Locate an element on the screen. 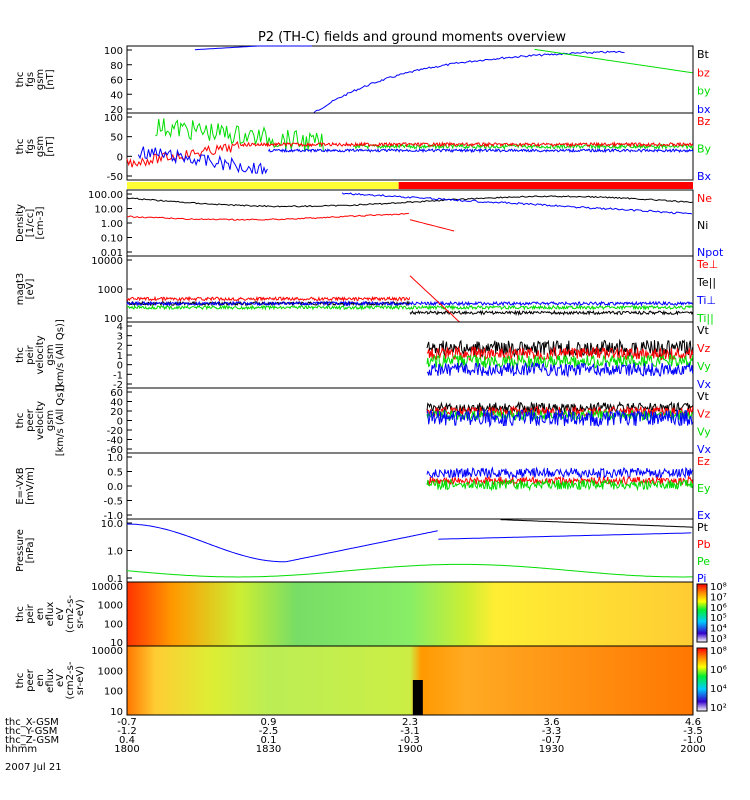 The height and width of the screenshot is (800, 750). temperature-ytick: 10000 is located at coordinates (107, 261).